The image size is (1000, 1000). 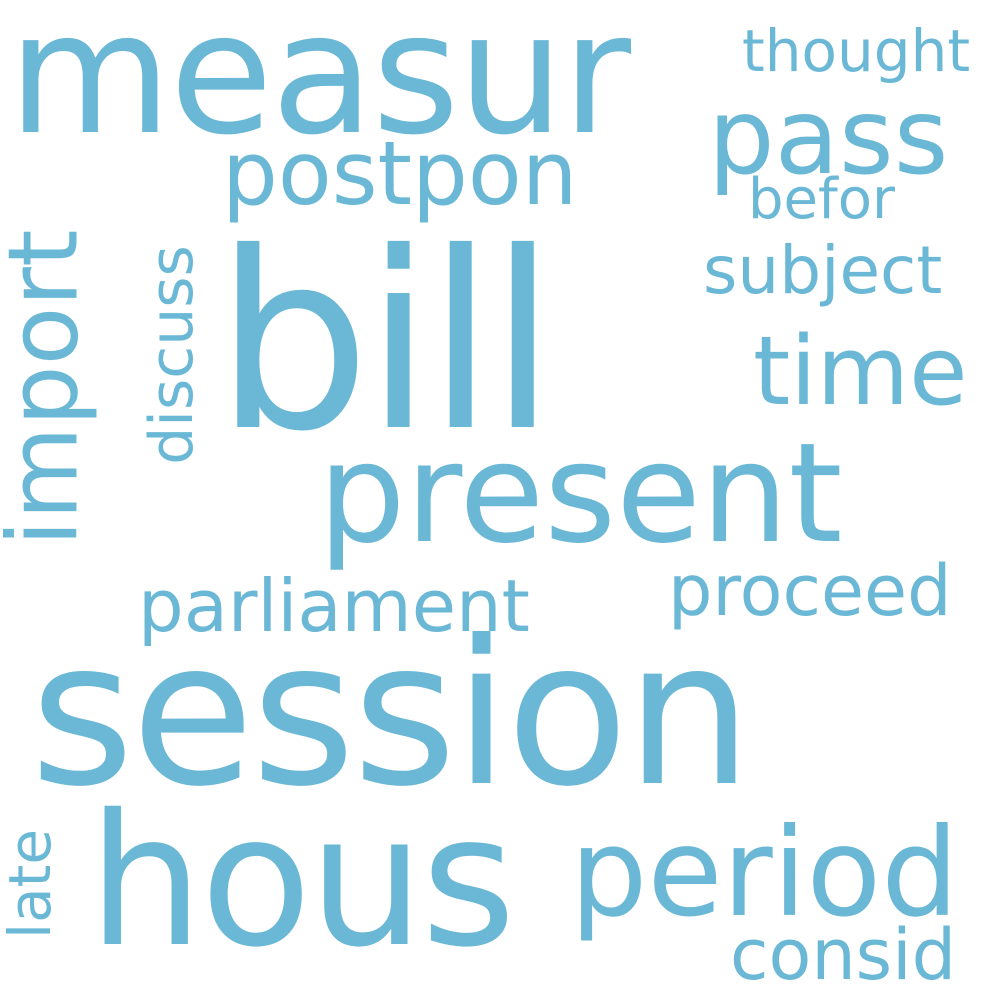 What do you see at coordinates (32, 884) in the screenshot?
I see `word-late: late` at bounding box center [32, 884].